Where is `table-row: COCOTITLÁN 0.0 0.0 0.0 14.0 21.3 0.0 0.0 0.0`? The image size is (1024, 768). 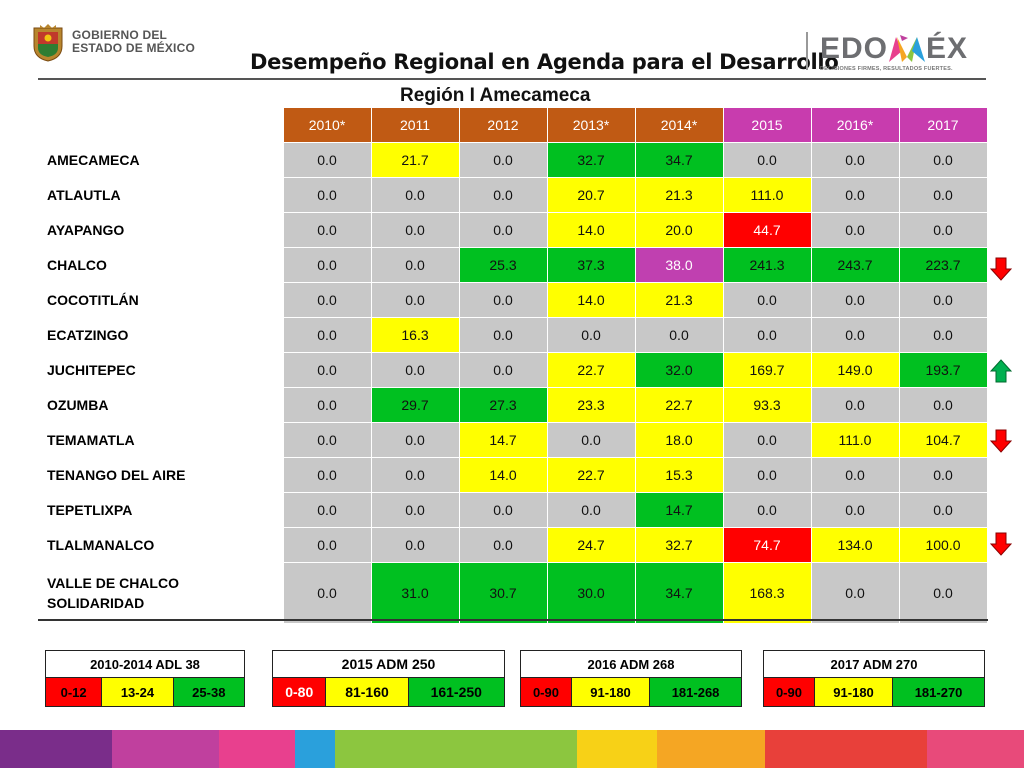 table-row: COCOTITLÁN 0.0 0.0 0.0 14.0 21.3 0.0 0.0 0.0 is located at coordinates (513, 300).